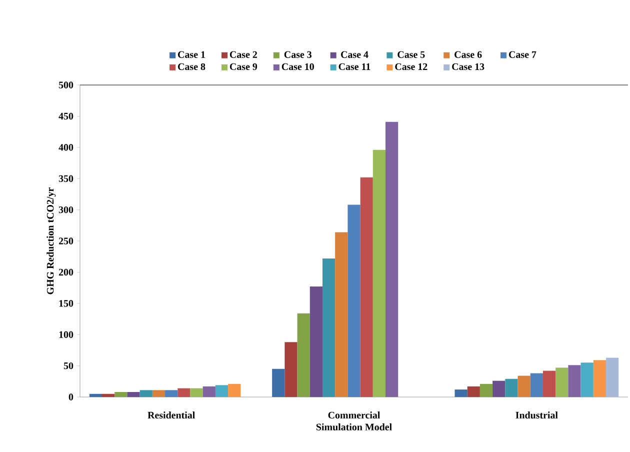 This screenshot has height=452, width=630. I want to click on legend-label: Case 13, so click(468, 66).